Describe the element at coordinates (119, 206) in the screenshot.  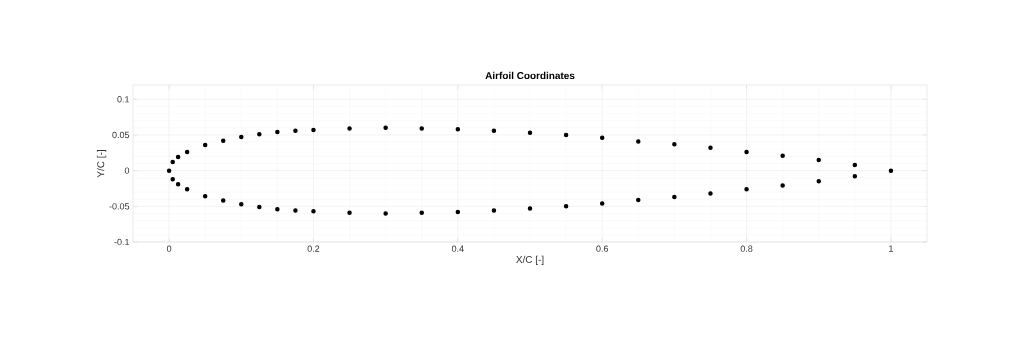
I see `y-tick-label: -0.05` at that location.